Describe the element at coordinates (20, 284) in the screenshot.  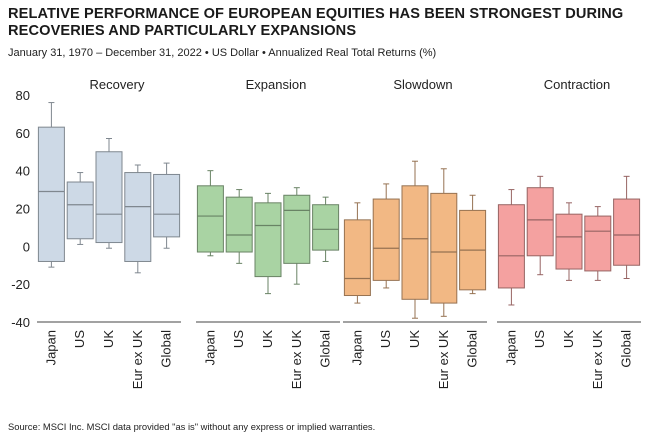
I see `y-tick-label: -20` at that location.